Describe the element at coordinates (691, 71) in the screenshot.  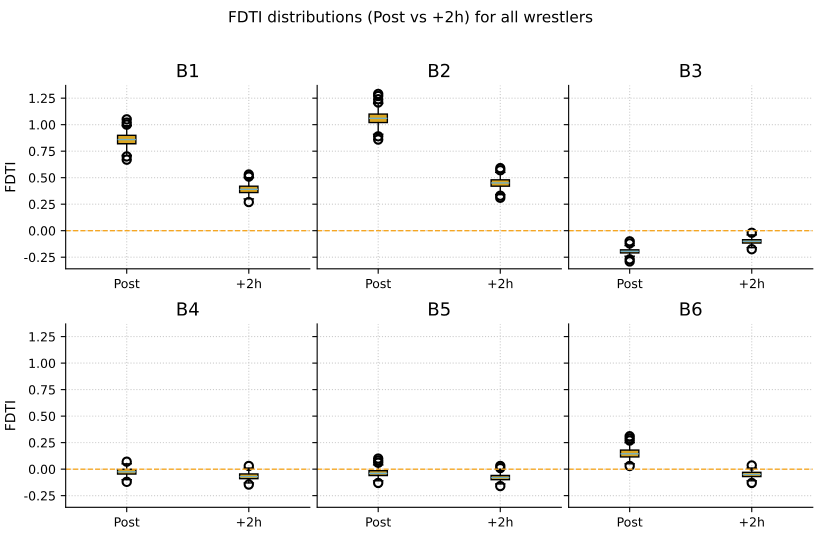
I see `chart-title: B3` at that location.